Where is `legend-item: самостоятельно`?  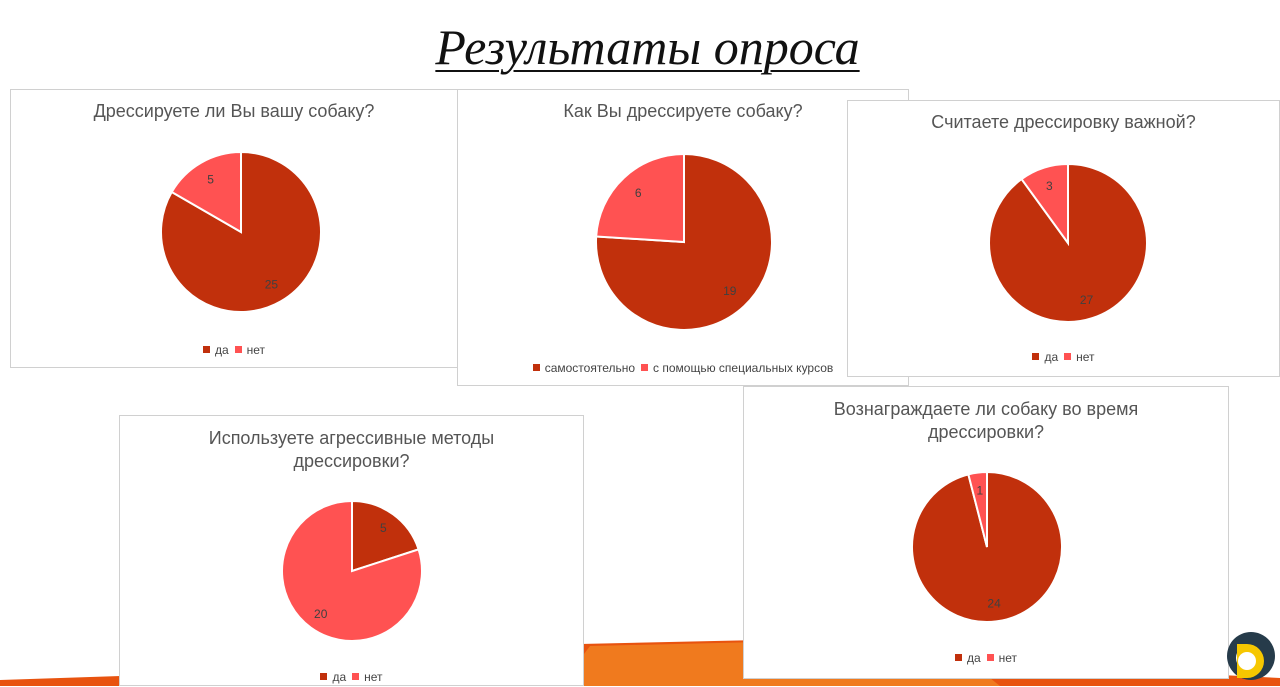 legend-item: самостоятельно is located at coordinates (584, 368).